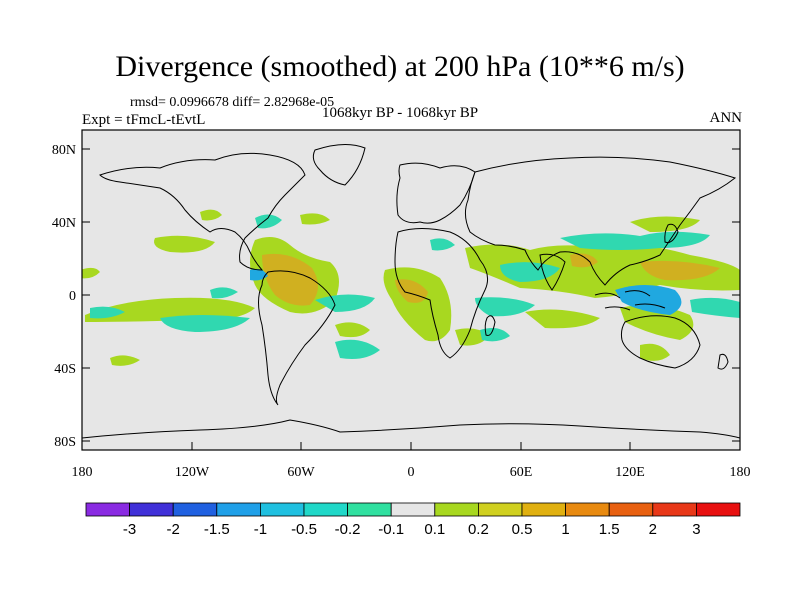 This screenshot has width=800, height=600. I want to click on colorbar-label: 2, so click(653, 529).